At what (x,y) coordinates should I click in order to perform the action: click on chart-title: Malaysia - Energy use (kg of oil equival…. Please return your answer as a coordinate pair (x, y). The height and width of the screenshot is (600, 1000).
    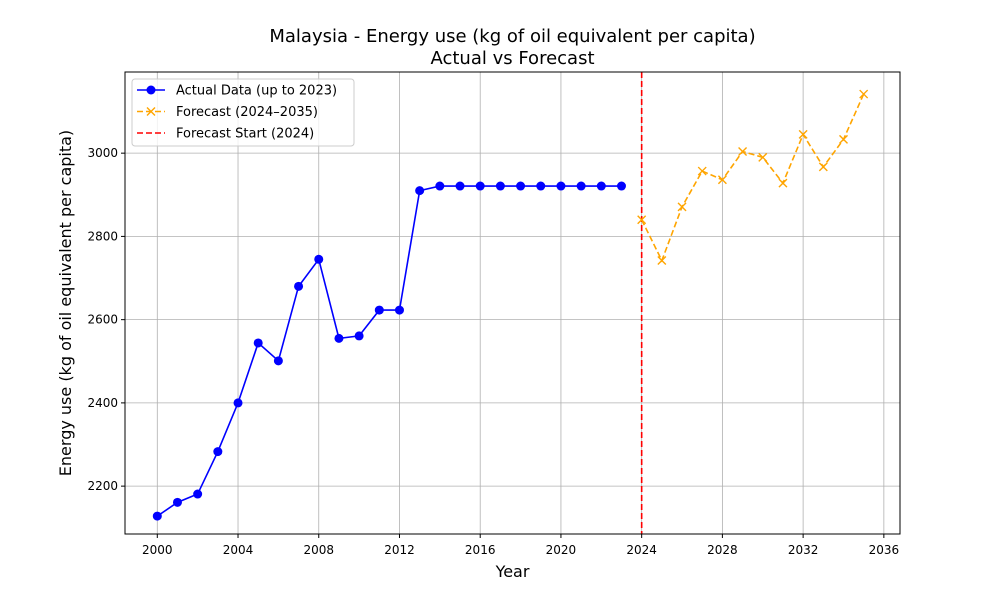
    Looking at the image, I should click on (512, 36).